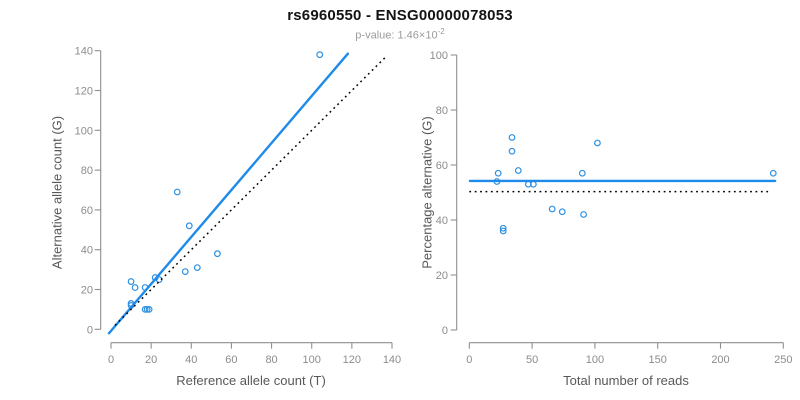  Describe the element at coordinates (57, 192) in the screenshot. I see `left-y-axis-title: Alternative allele count (G)` at that location.